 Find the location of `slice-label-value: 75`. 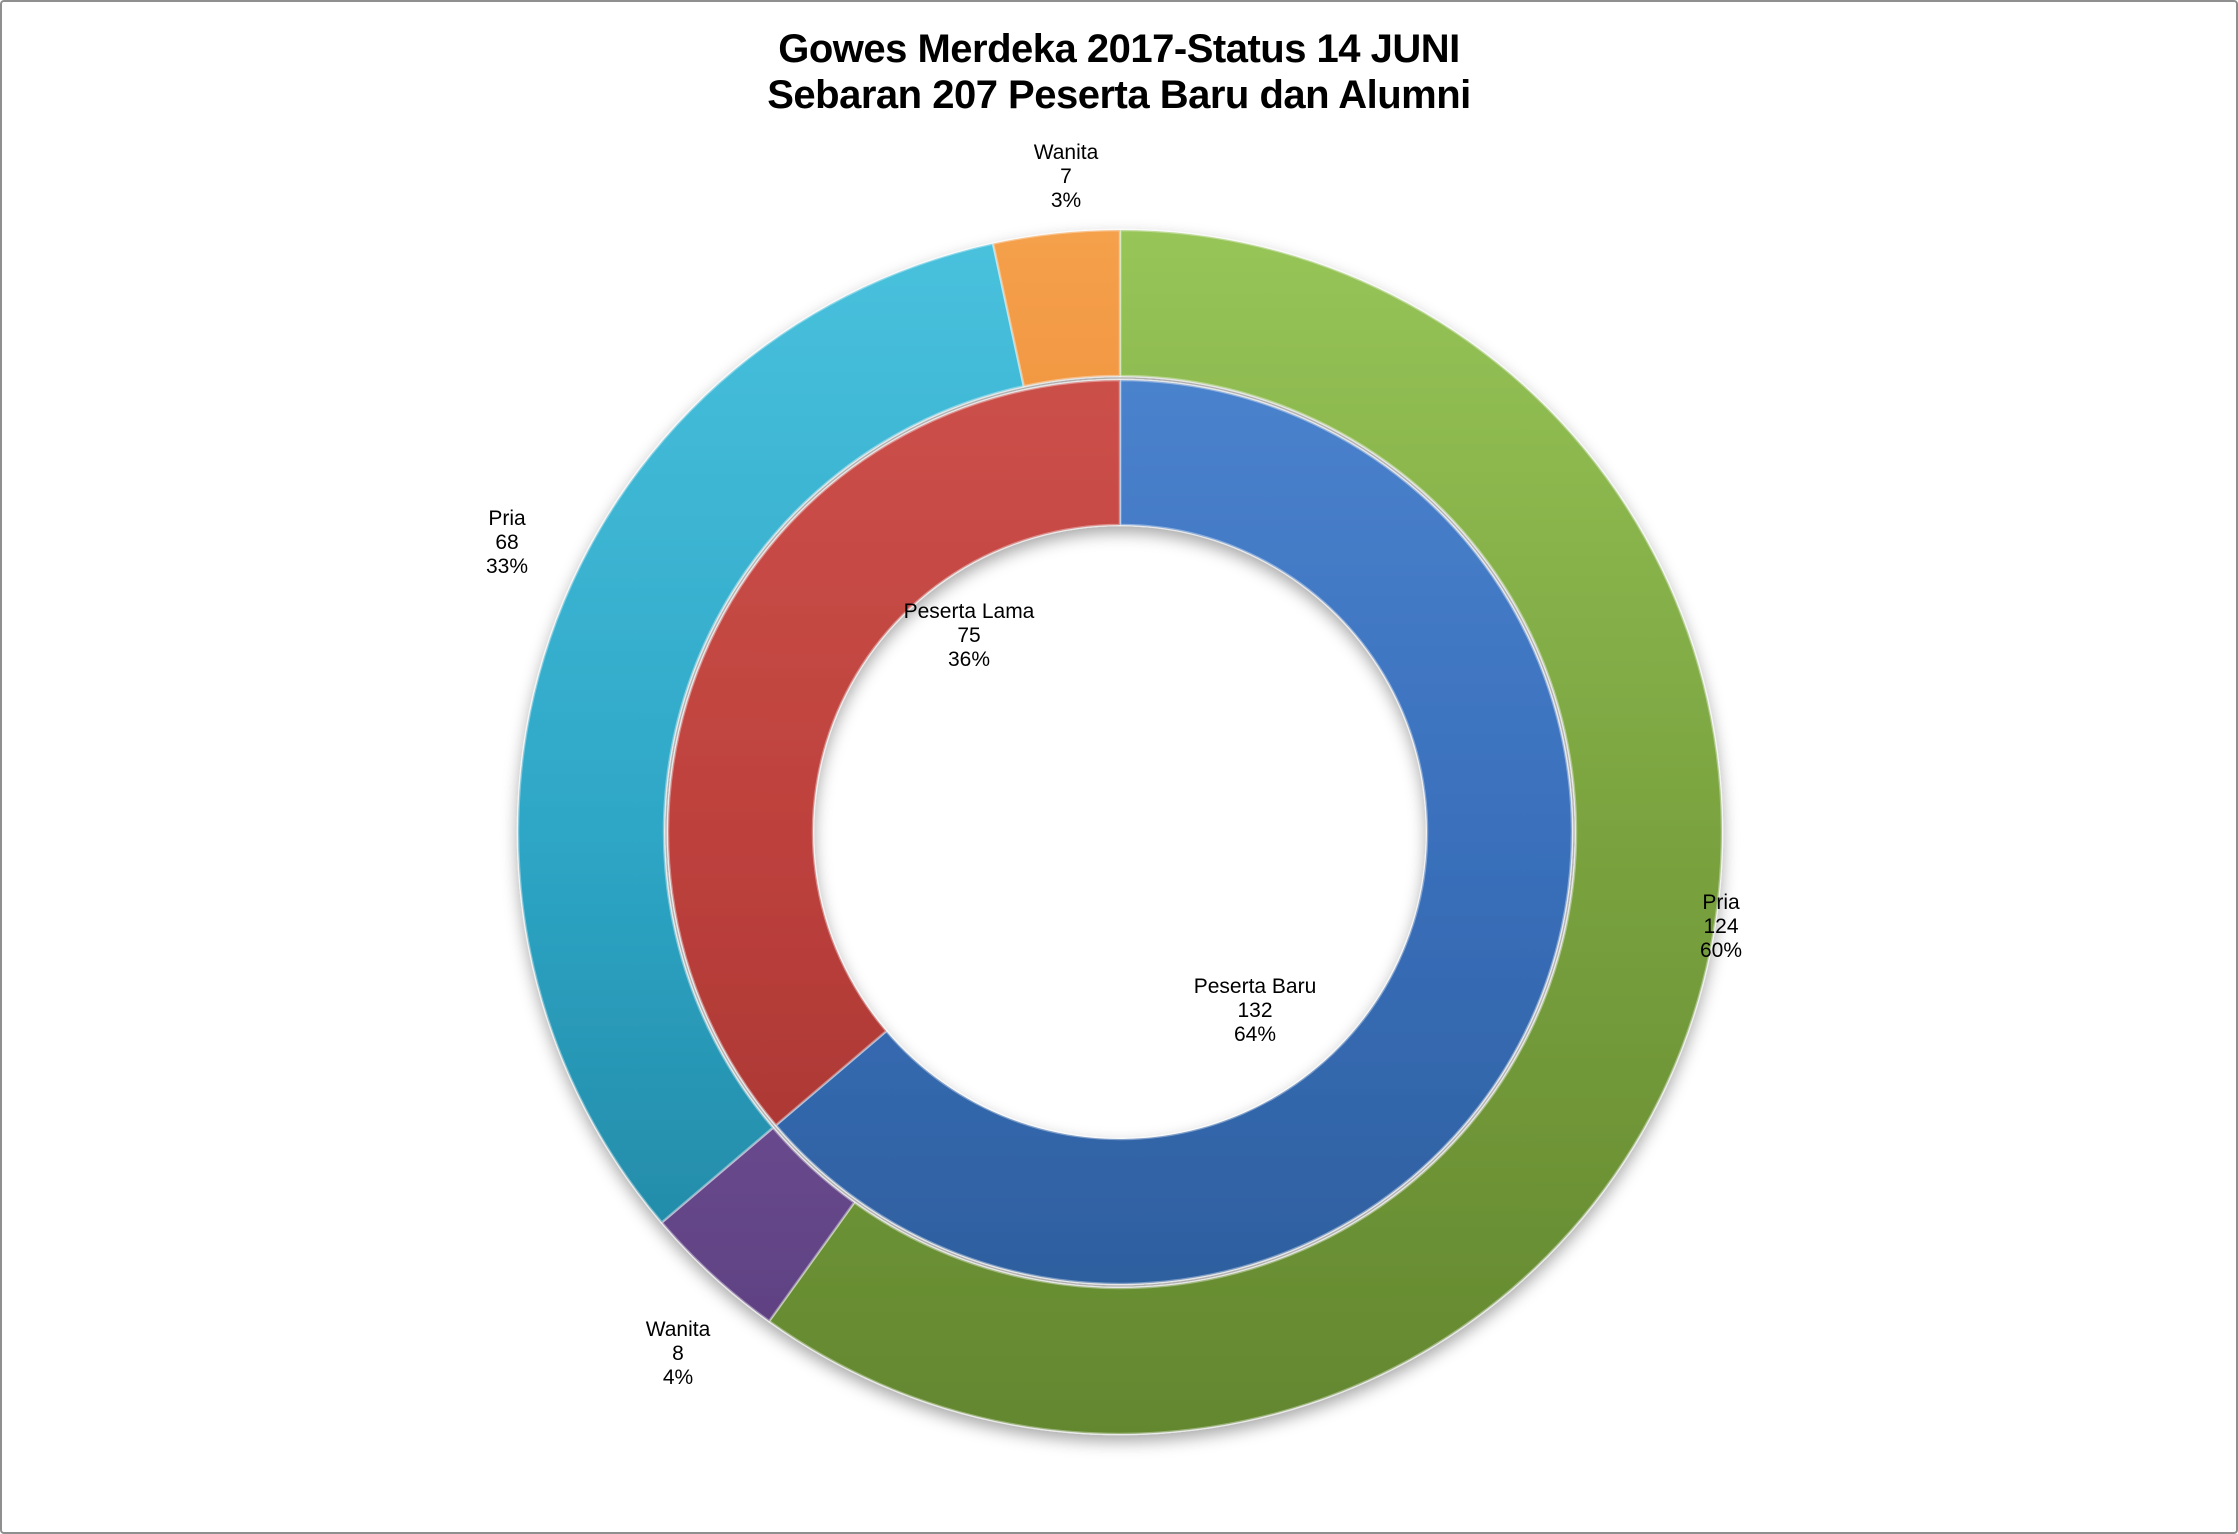

slice-label-value: 75 is located at coordinates (969, 635).